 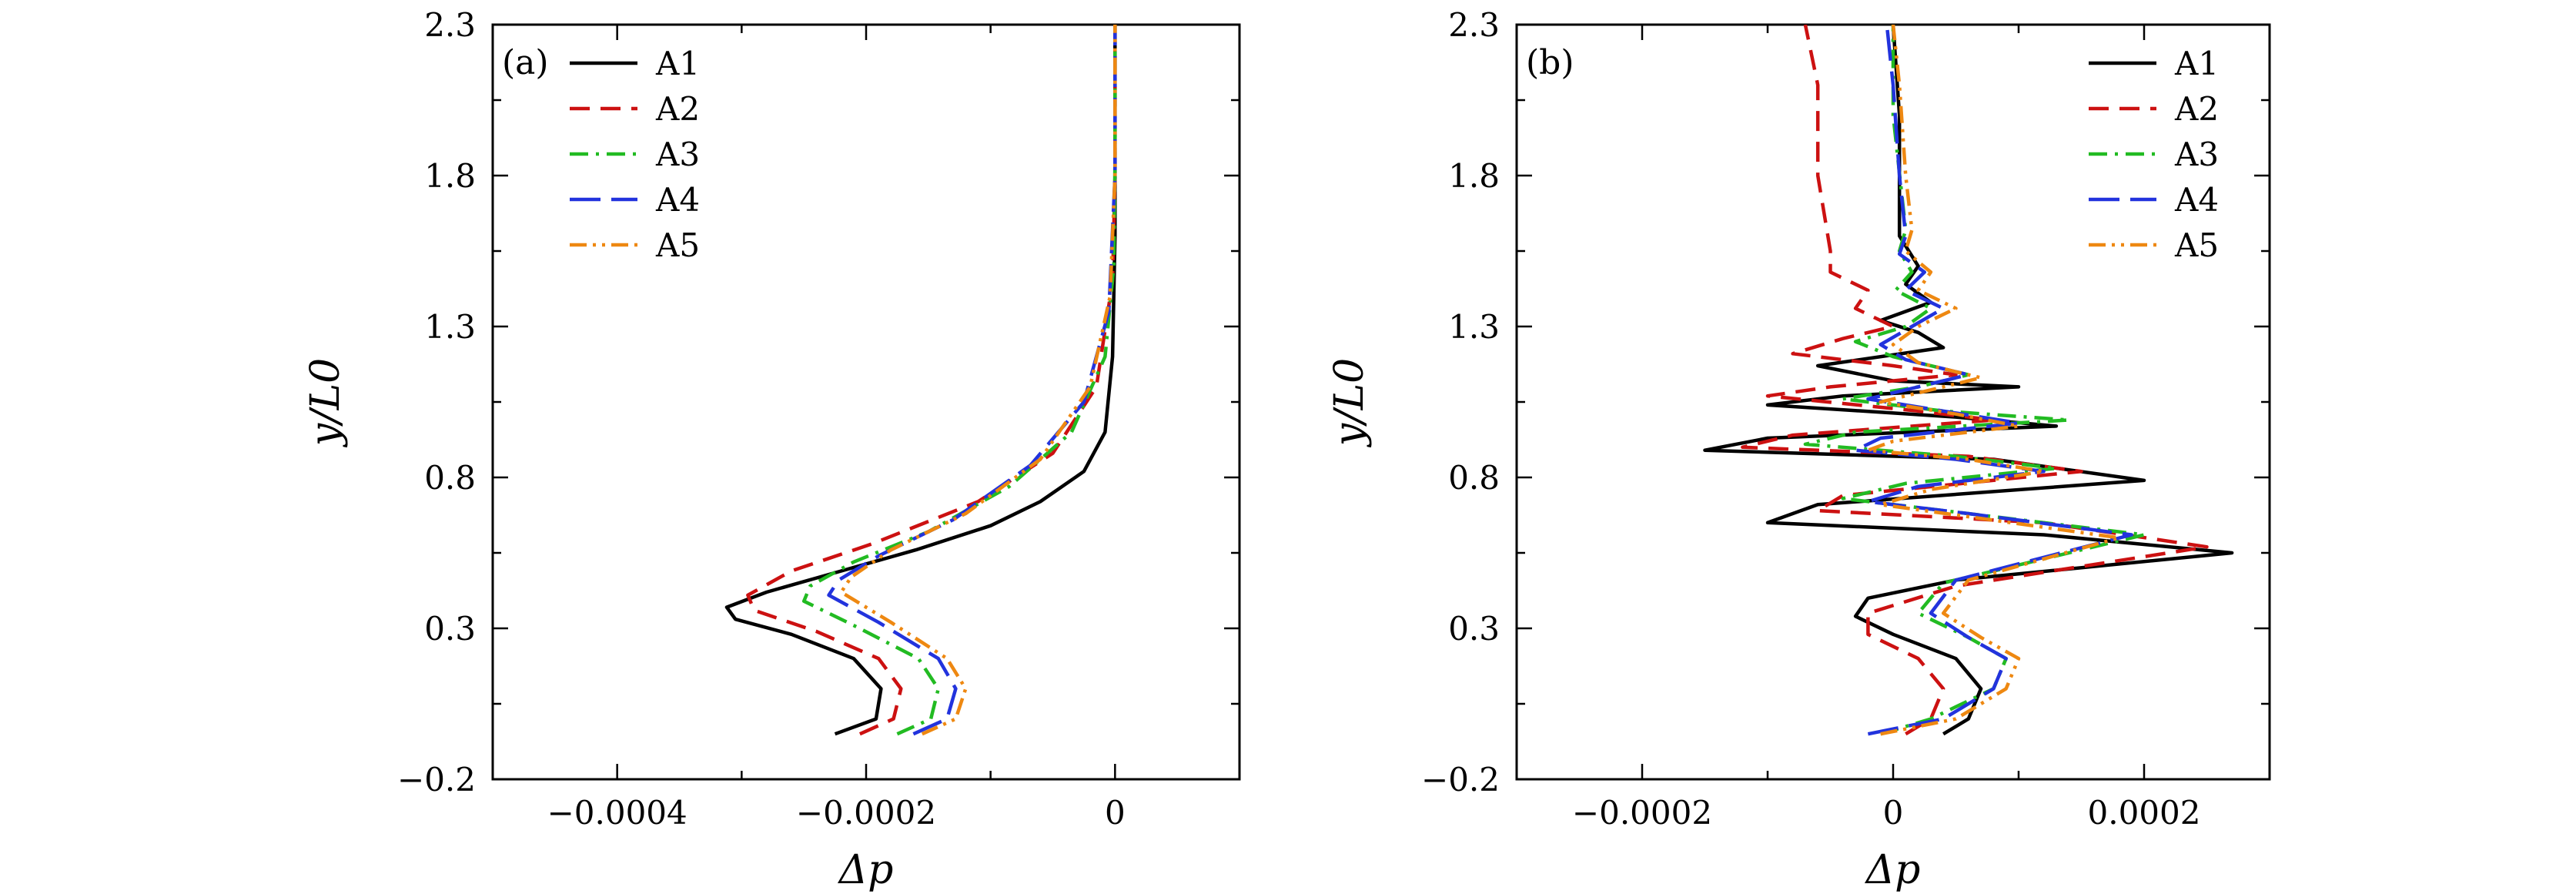 I want to click on series-group, so click(x=921, y=380).